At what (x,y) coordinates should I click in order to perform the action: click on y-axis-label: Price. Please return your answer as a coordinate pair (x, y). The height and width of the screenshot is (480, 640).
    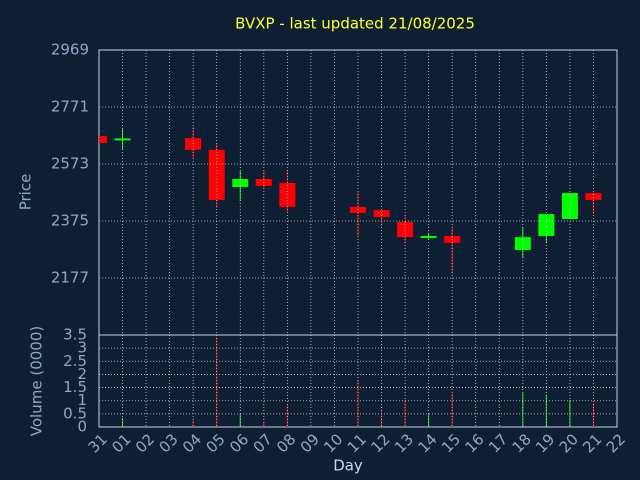
    Looking at the image, I should click on (26, 192).